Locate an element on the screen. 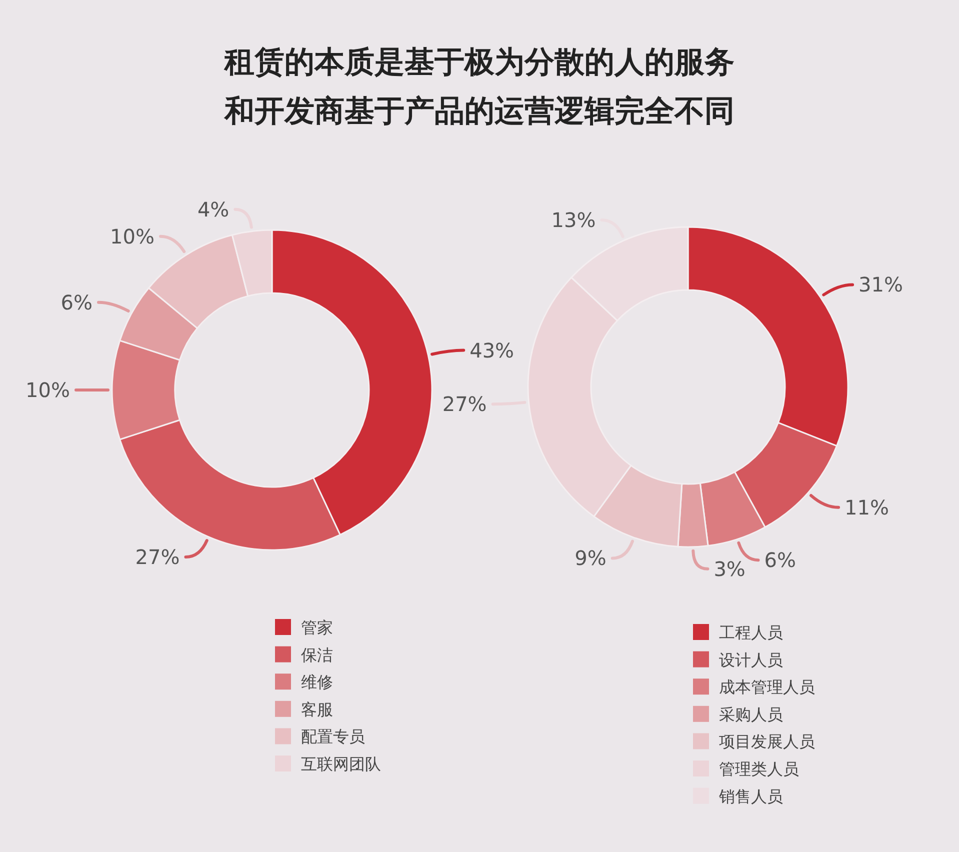 The image size is (959, 852). data-label: 9% is located at coordinates (590, 558).